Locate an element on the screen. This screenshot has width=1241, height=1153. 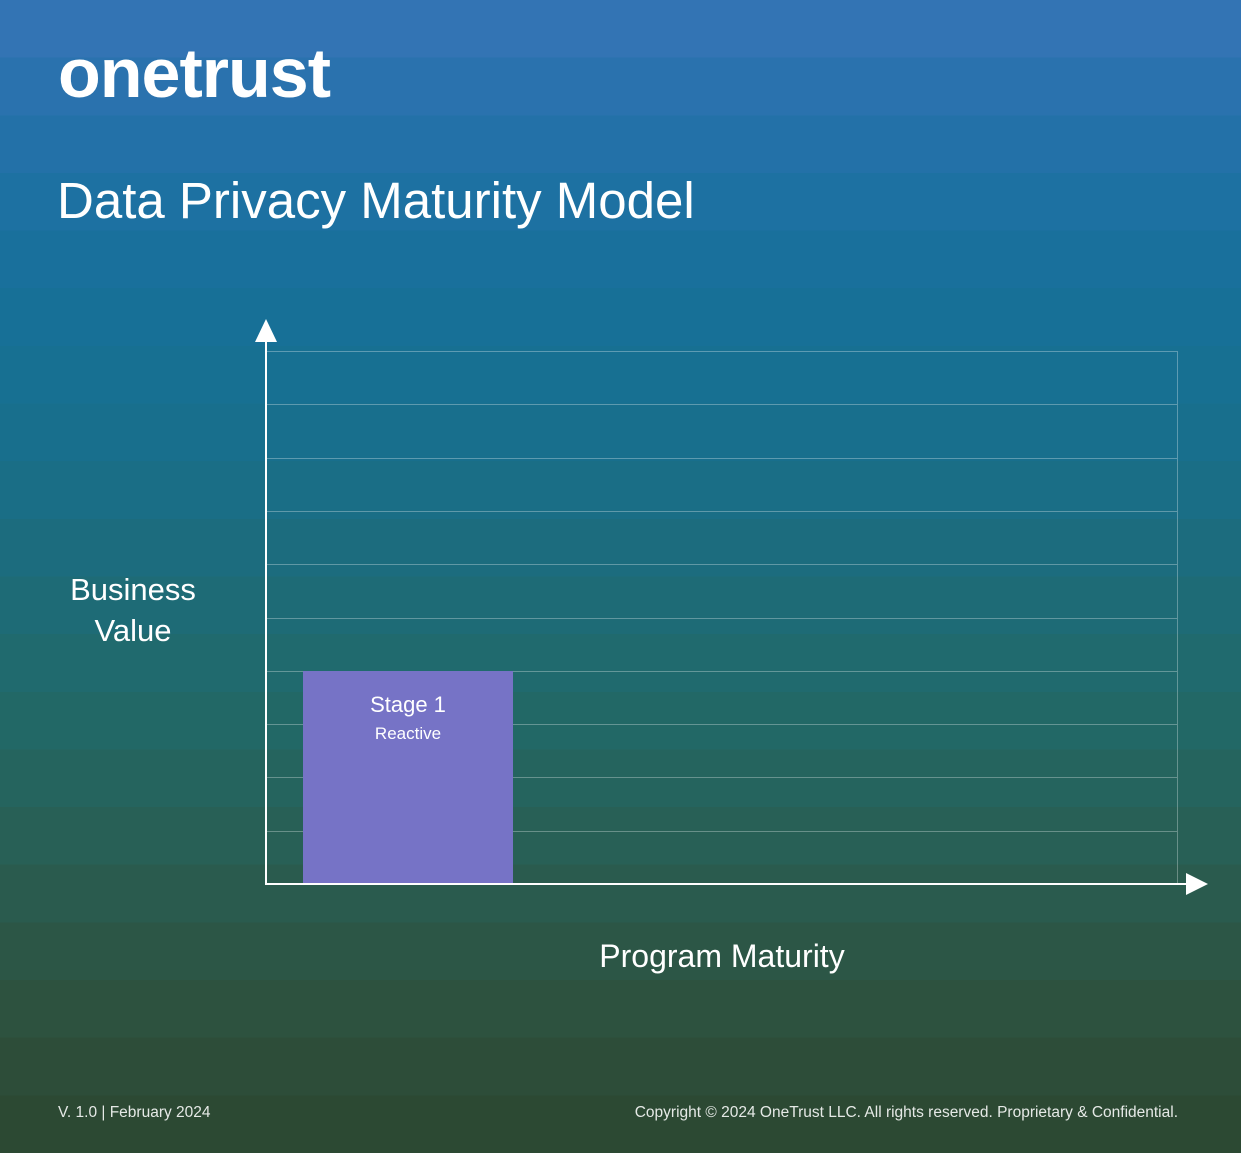
y-axis-arrow-icon is located at coordinates (266, 330).